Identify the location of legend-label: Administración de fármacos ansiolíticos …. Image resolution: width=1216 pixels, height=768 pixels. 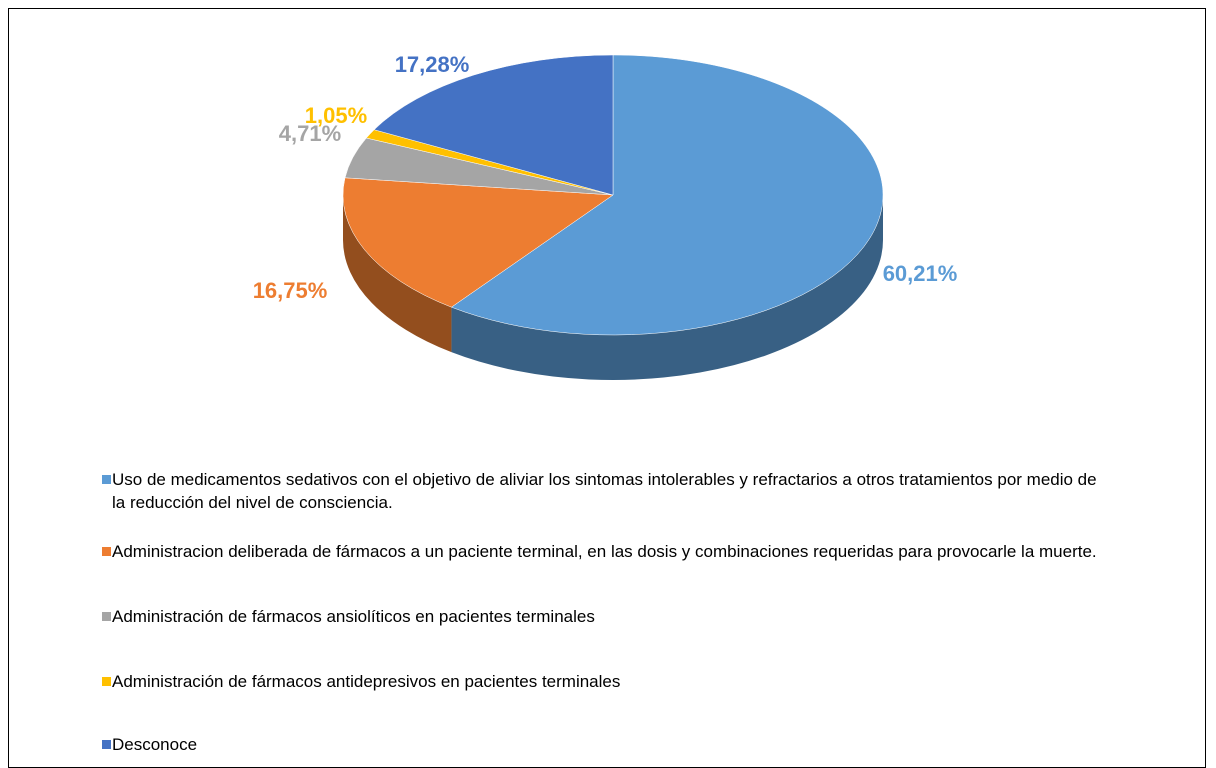
(353, 616).